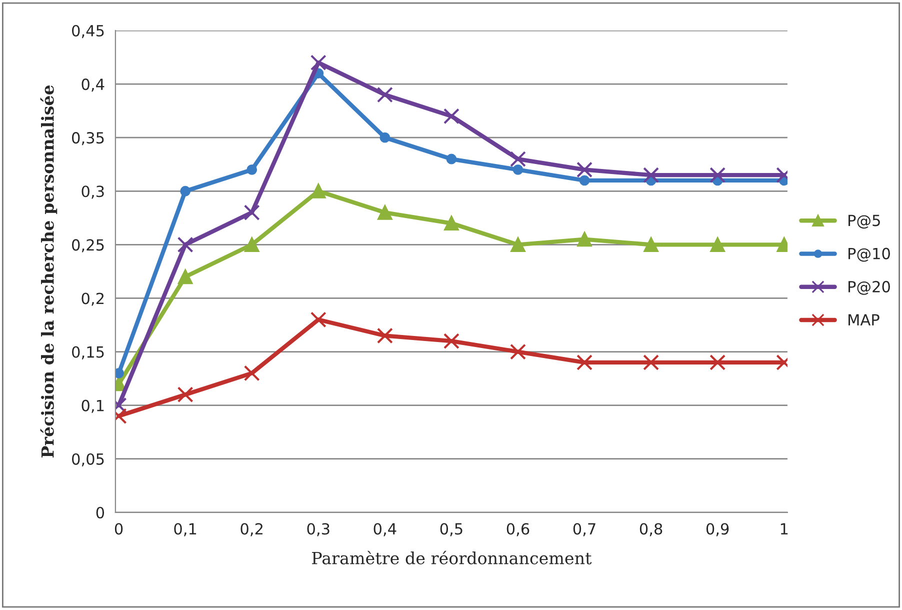  I want to click on x-tick-label: 0,8, so click(651, 529).